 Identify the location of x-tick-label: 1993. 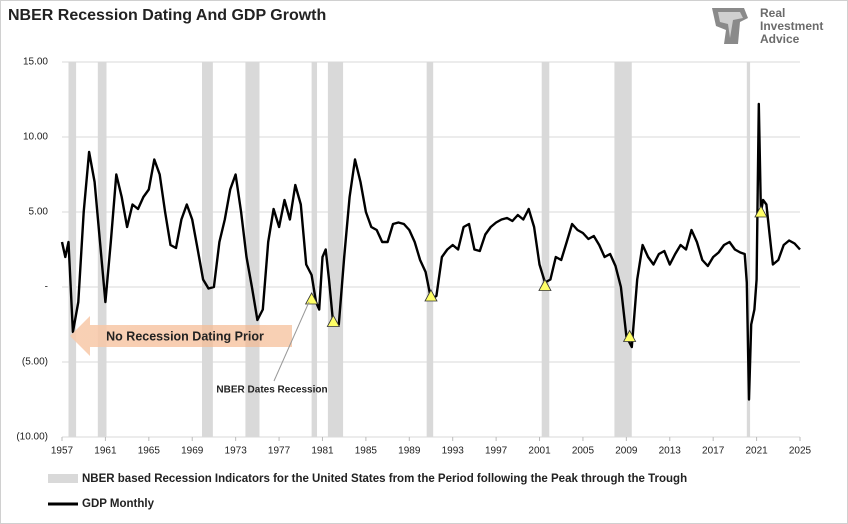
(453, 451).